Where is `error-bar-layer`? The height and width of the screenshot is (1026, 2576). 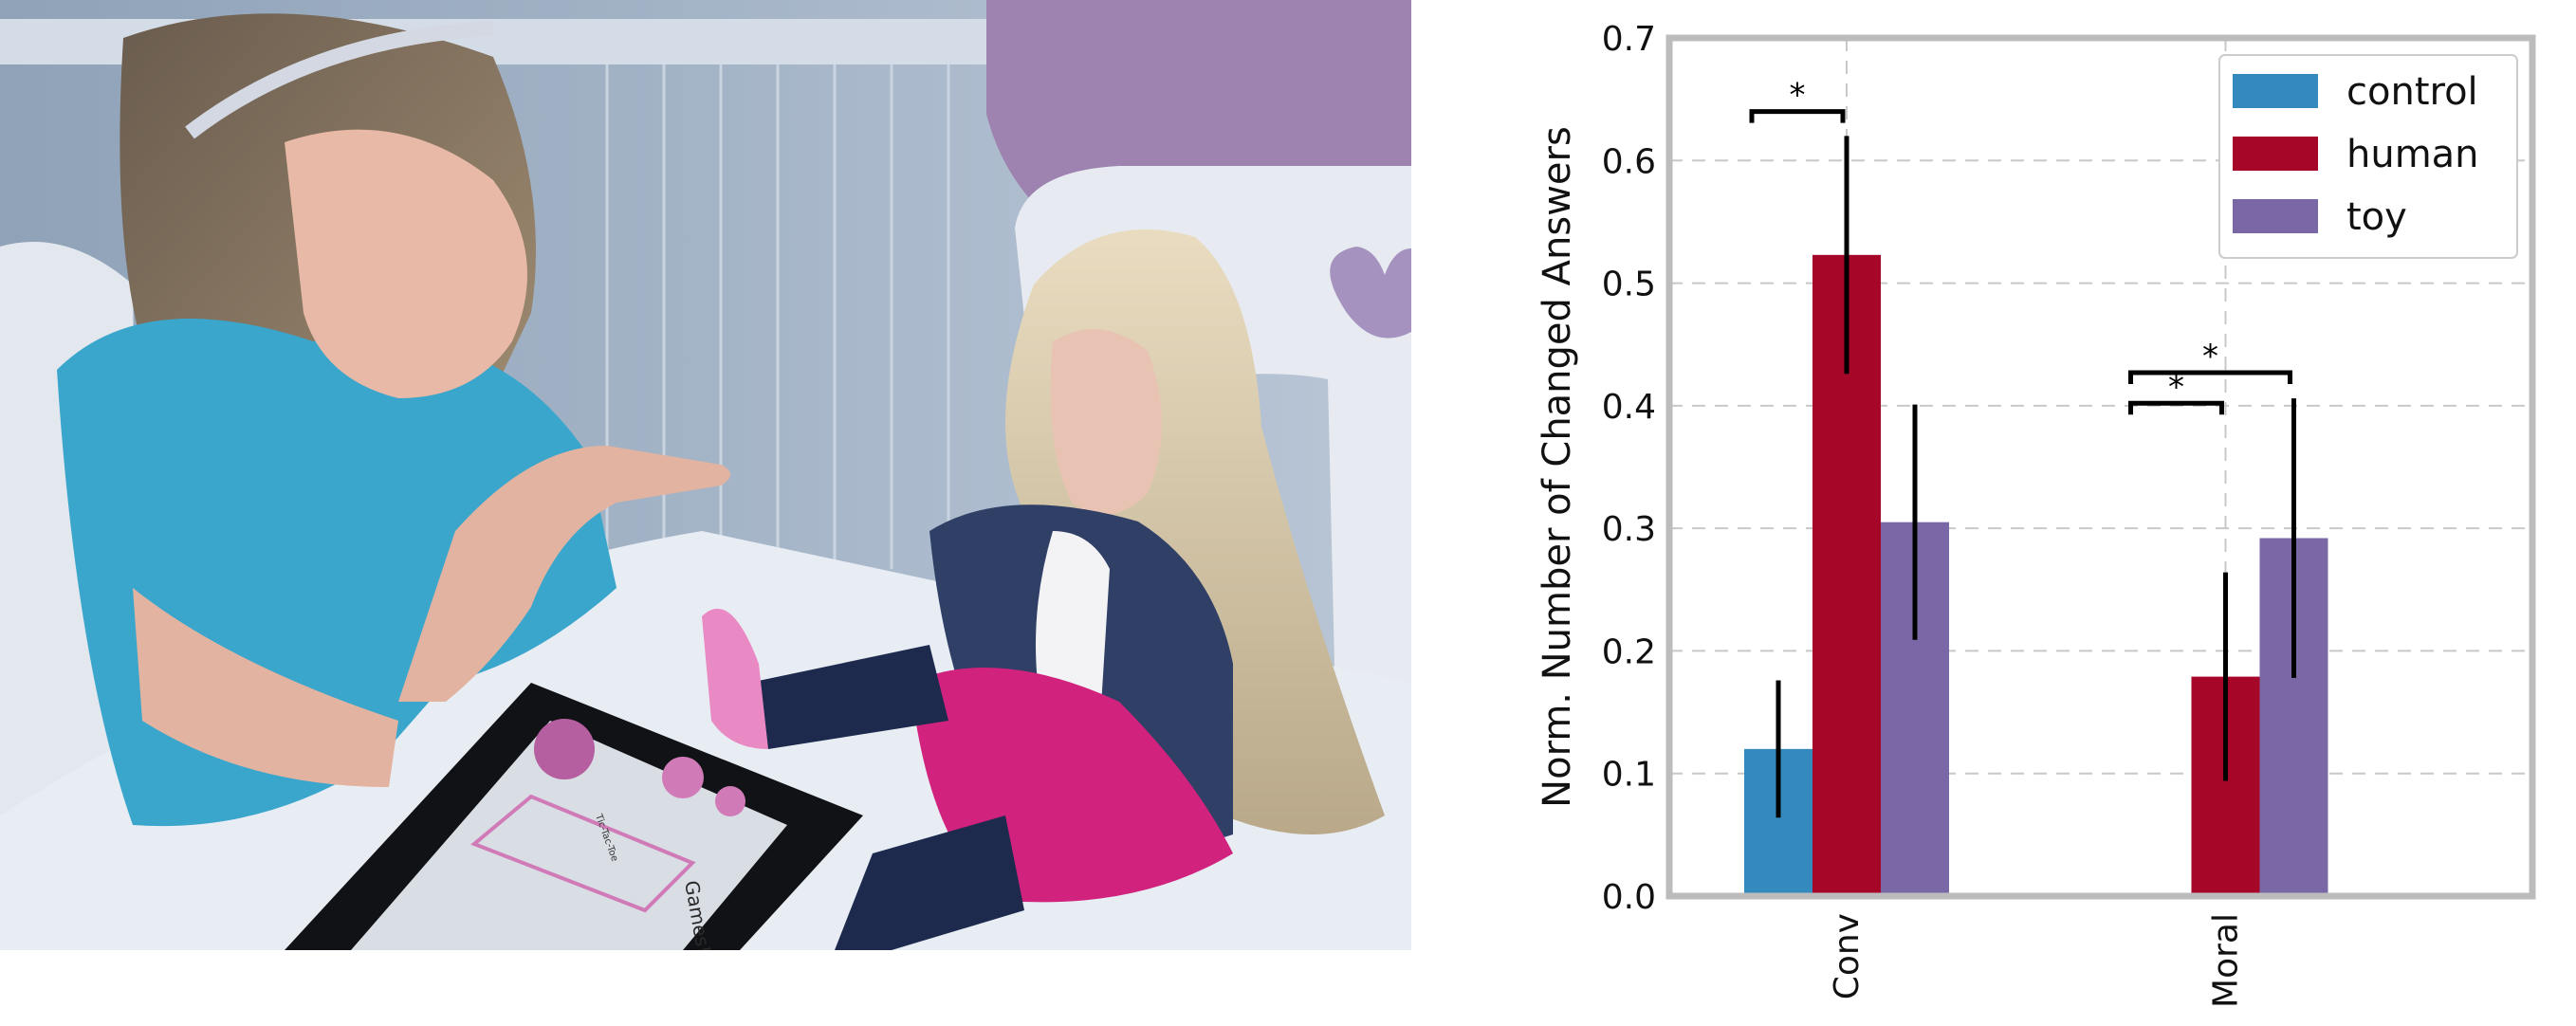
error-bar-layer is located at coordinates (2036, 477).